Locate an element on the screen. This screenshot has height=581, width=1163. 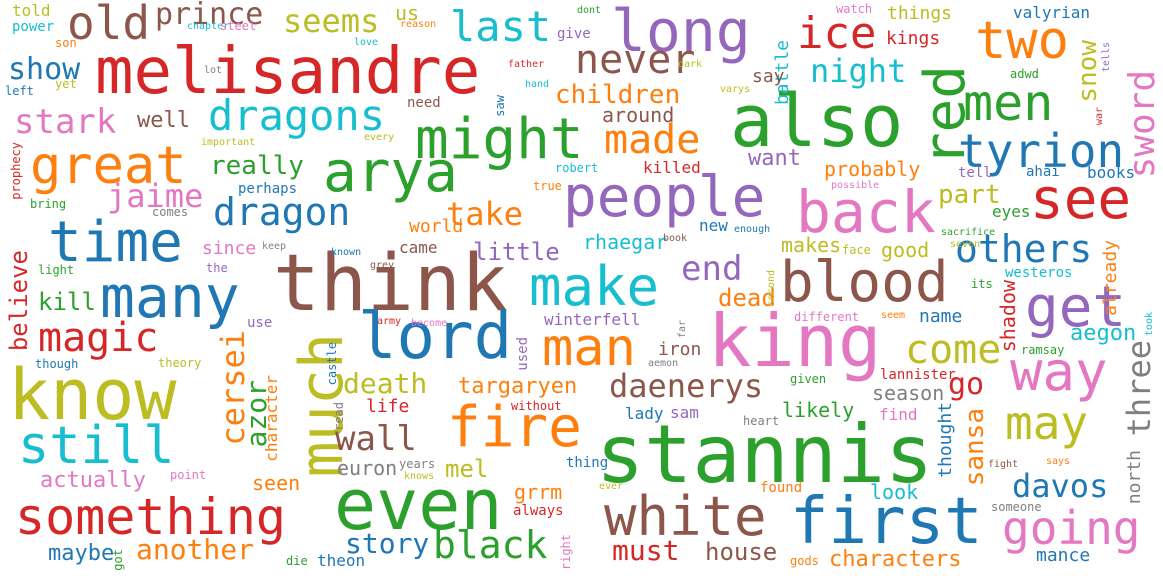
word-makes: makes is located at coordinates (811, 245).